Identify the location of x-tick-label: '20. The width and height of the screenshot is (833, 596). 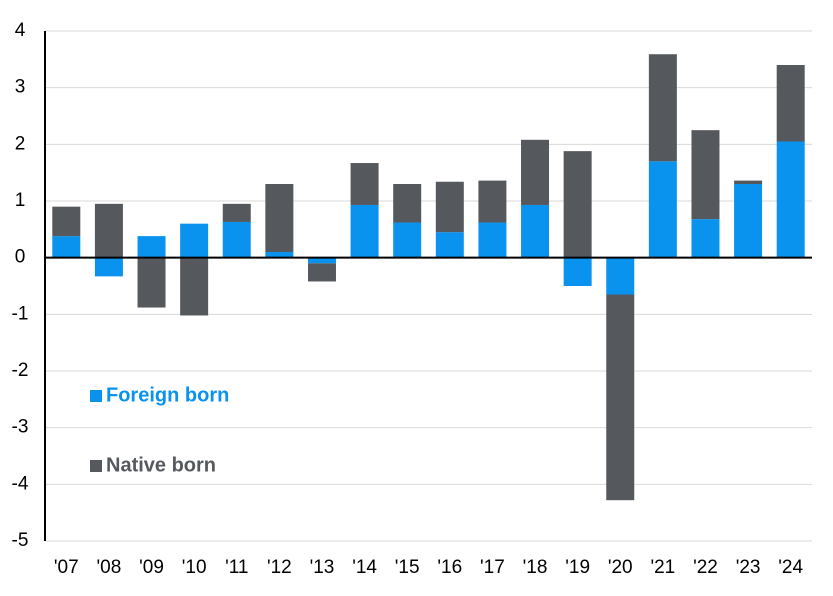
(620, 567).